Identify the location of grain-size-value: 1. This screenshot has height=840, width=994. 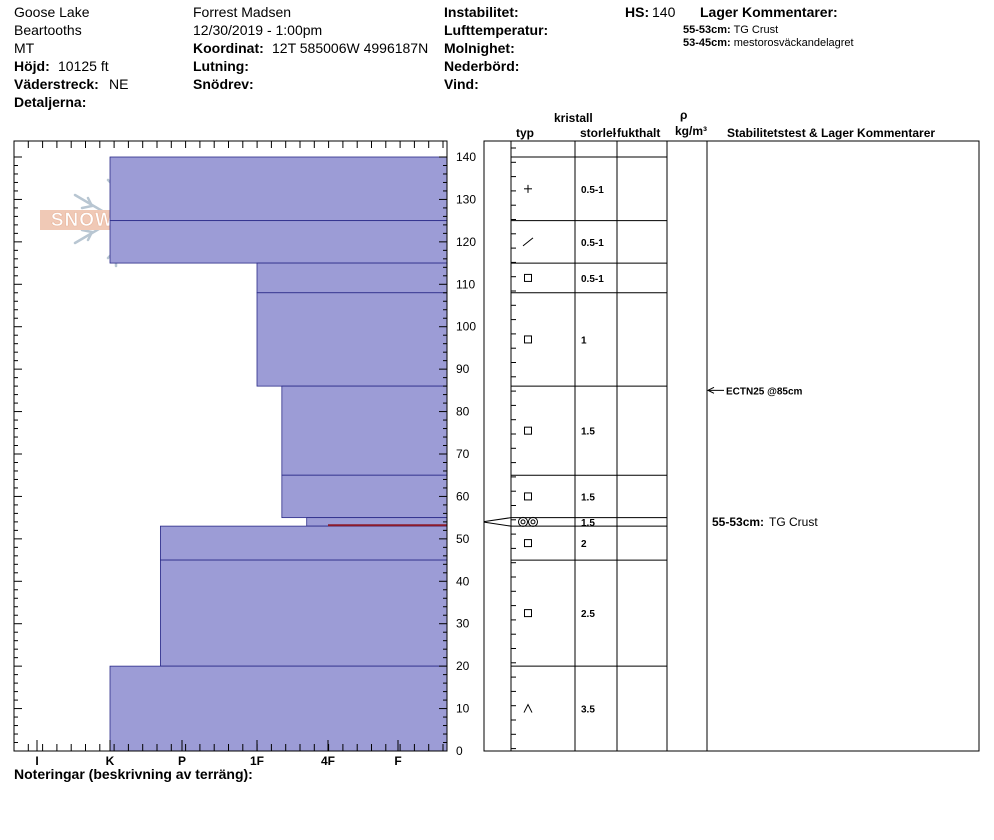
(584, 340).